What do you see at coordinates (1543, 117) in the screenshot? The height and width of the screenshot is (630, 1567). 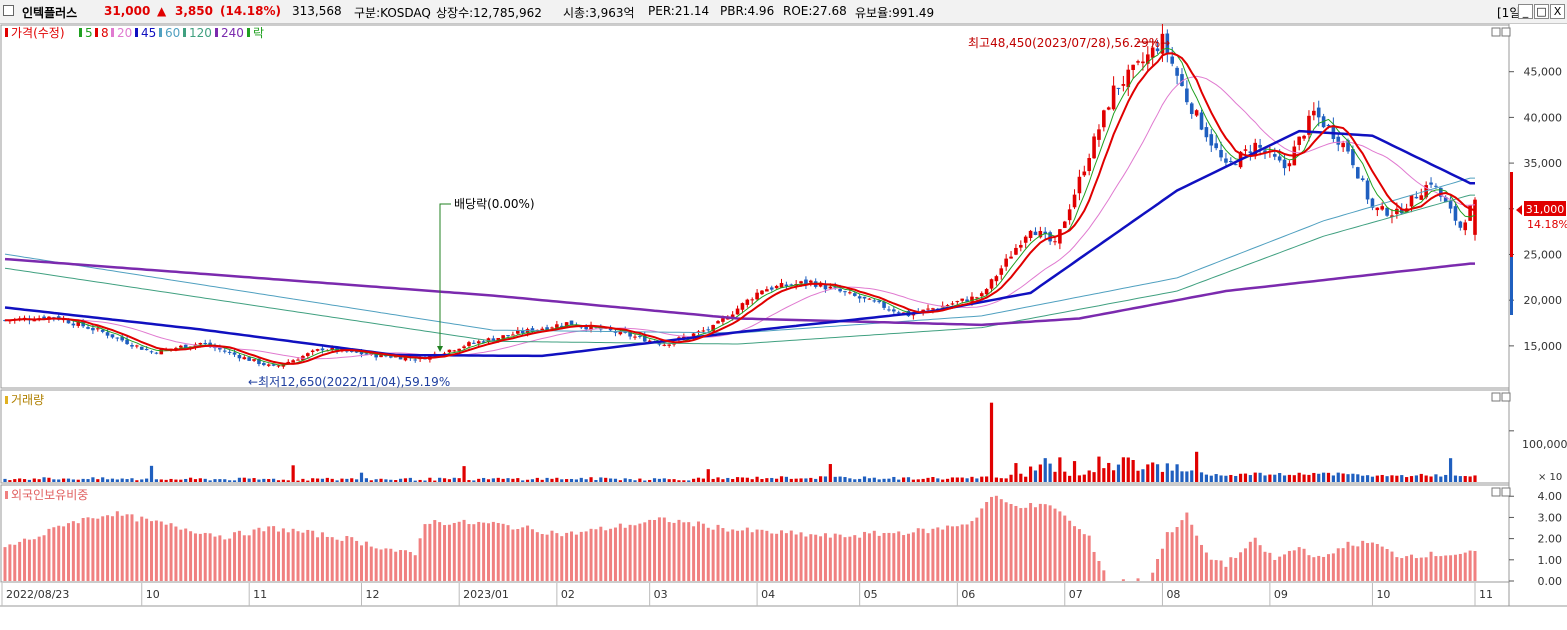 I see `price-tick-label: 40,000` at bounding box center [1543, 117].